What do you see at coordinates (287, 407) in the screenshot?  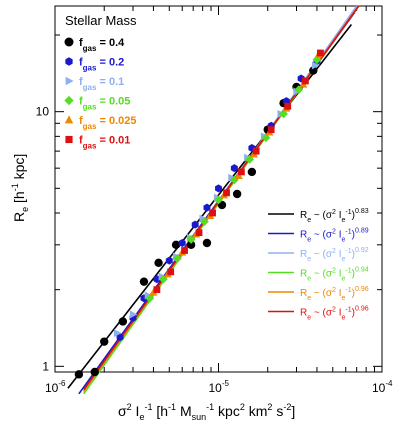 I see `x-label-sup: -2` at bounding box center [287, 407].